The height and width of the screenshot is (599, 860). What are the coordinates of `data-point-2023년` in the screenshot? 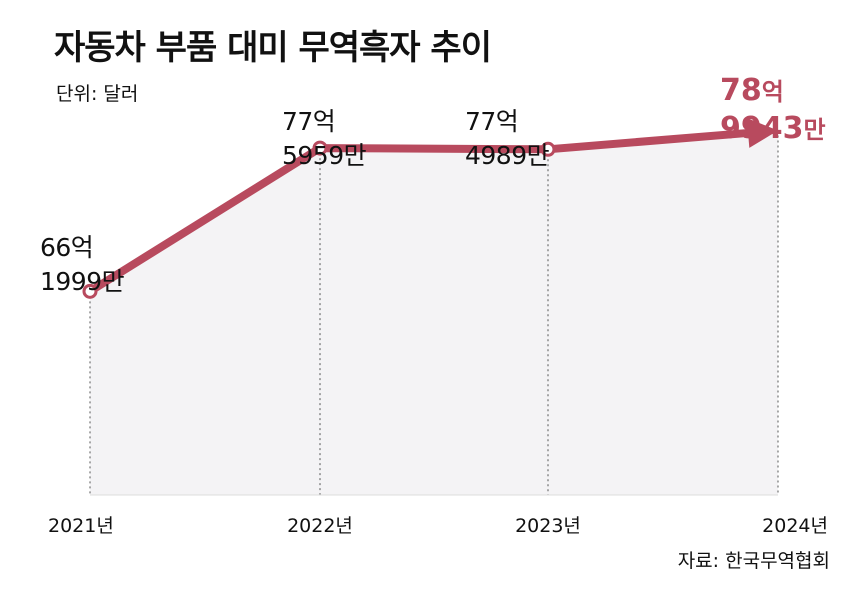 It's located at (548, 149).